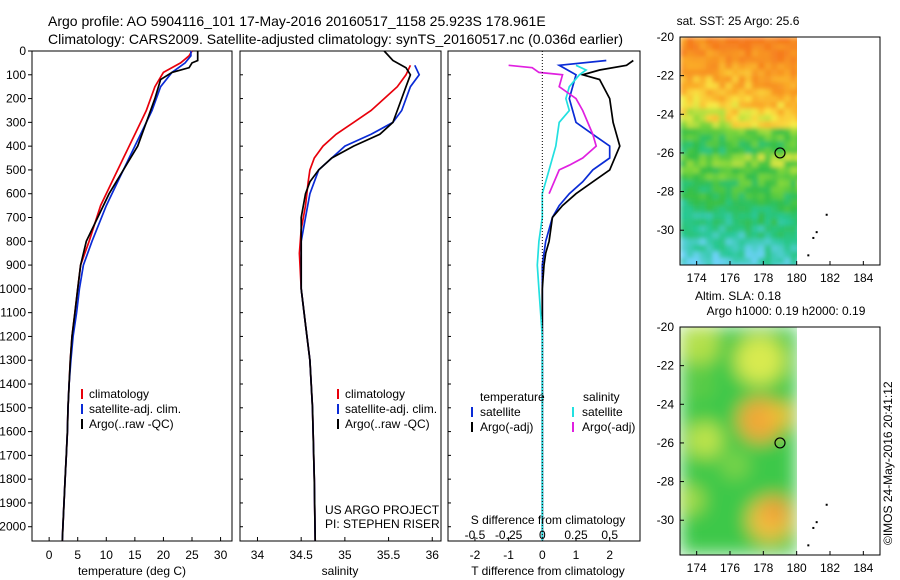  Describe the element at coordinates (475, 555) in the screenshot. I see `x-tick-label: -2` at that location.